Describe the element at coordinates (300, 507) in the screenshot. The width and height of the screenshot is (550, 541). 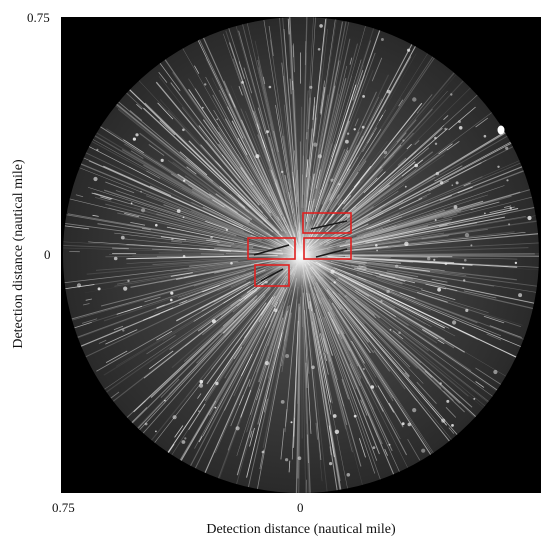
I see `x-tick-zero: 0` at that location.